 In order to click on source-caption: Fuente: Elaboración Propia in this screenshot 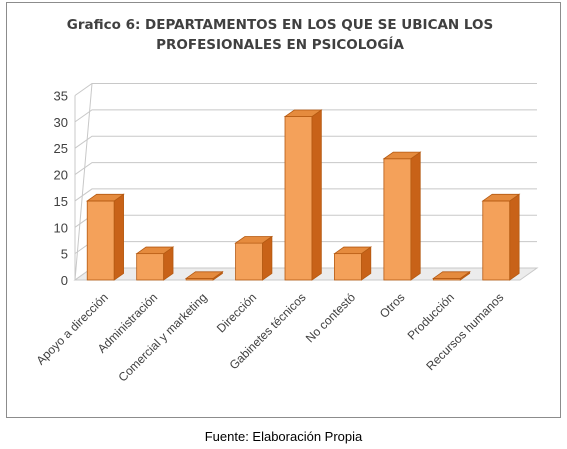, I will do `click(283, 436)`.